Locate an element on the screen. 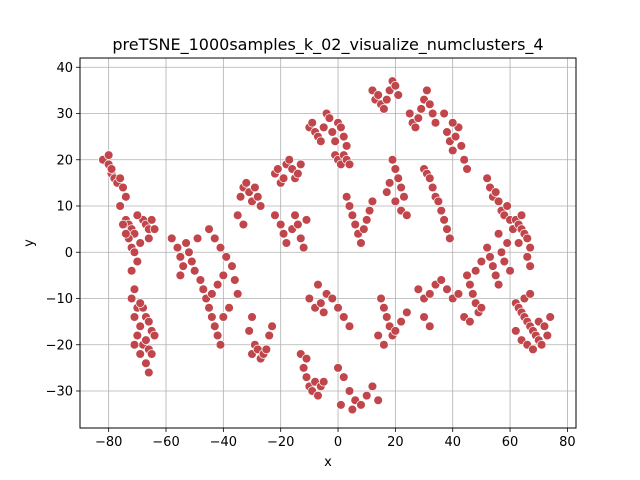 The height and width of the screenshot is (480, 640). x-axis-ticks: −80 −60 −40 −20 0 20 40 60 80 is located at coordinates (335, 439).